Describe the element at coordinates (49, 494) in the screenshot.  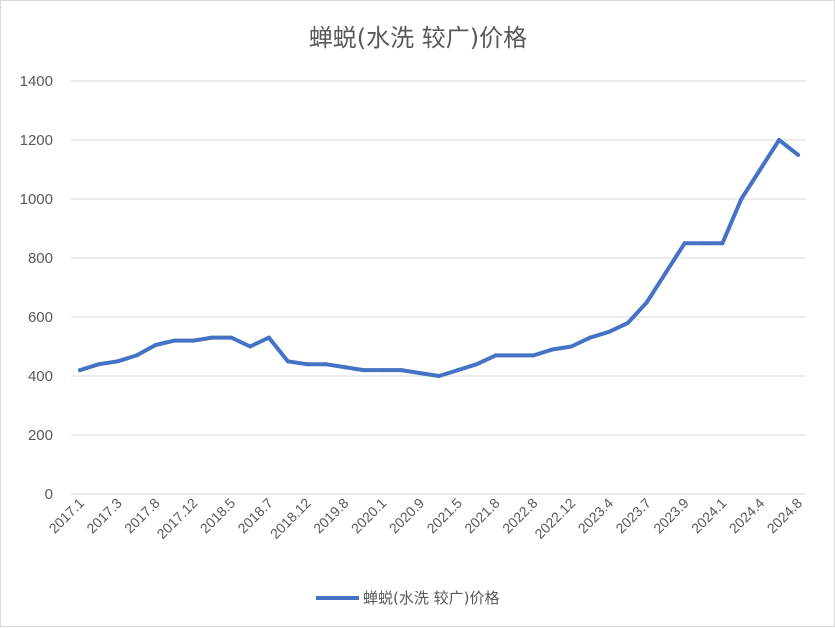
I see `y-tick-label: 0` at that location.